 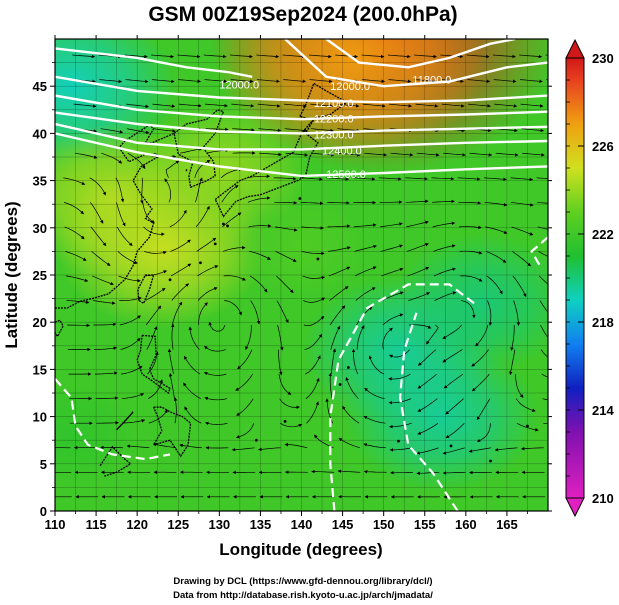 I want to click on y-tick-label: 0, so click(x=43, y=511).